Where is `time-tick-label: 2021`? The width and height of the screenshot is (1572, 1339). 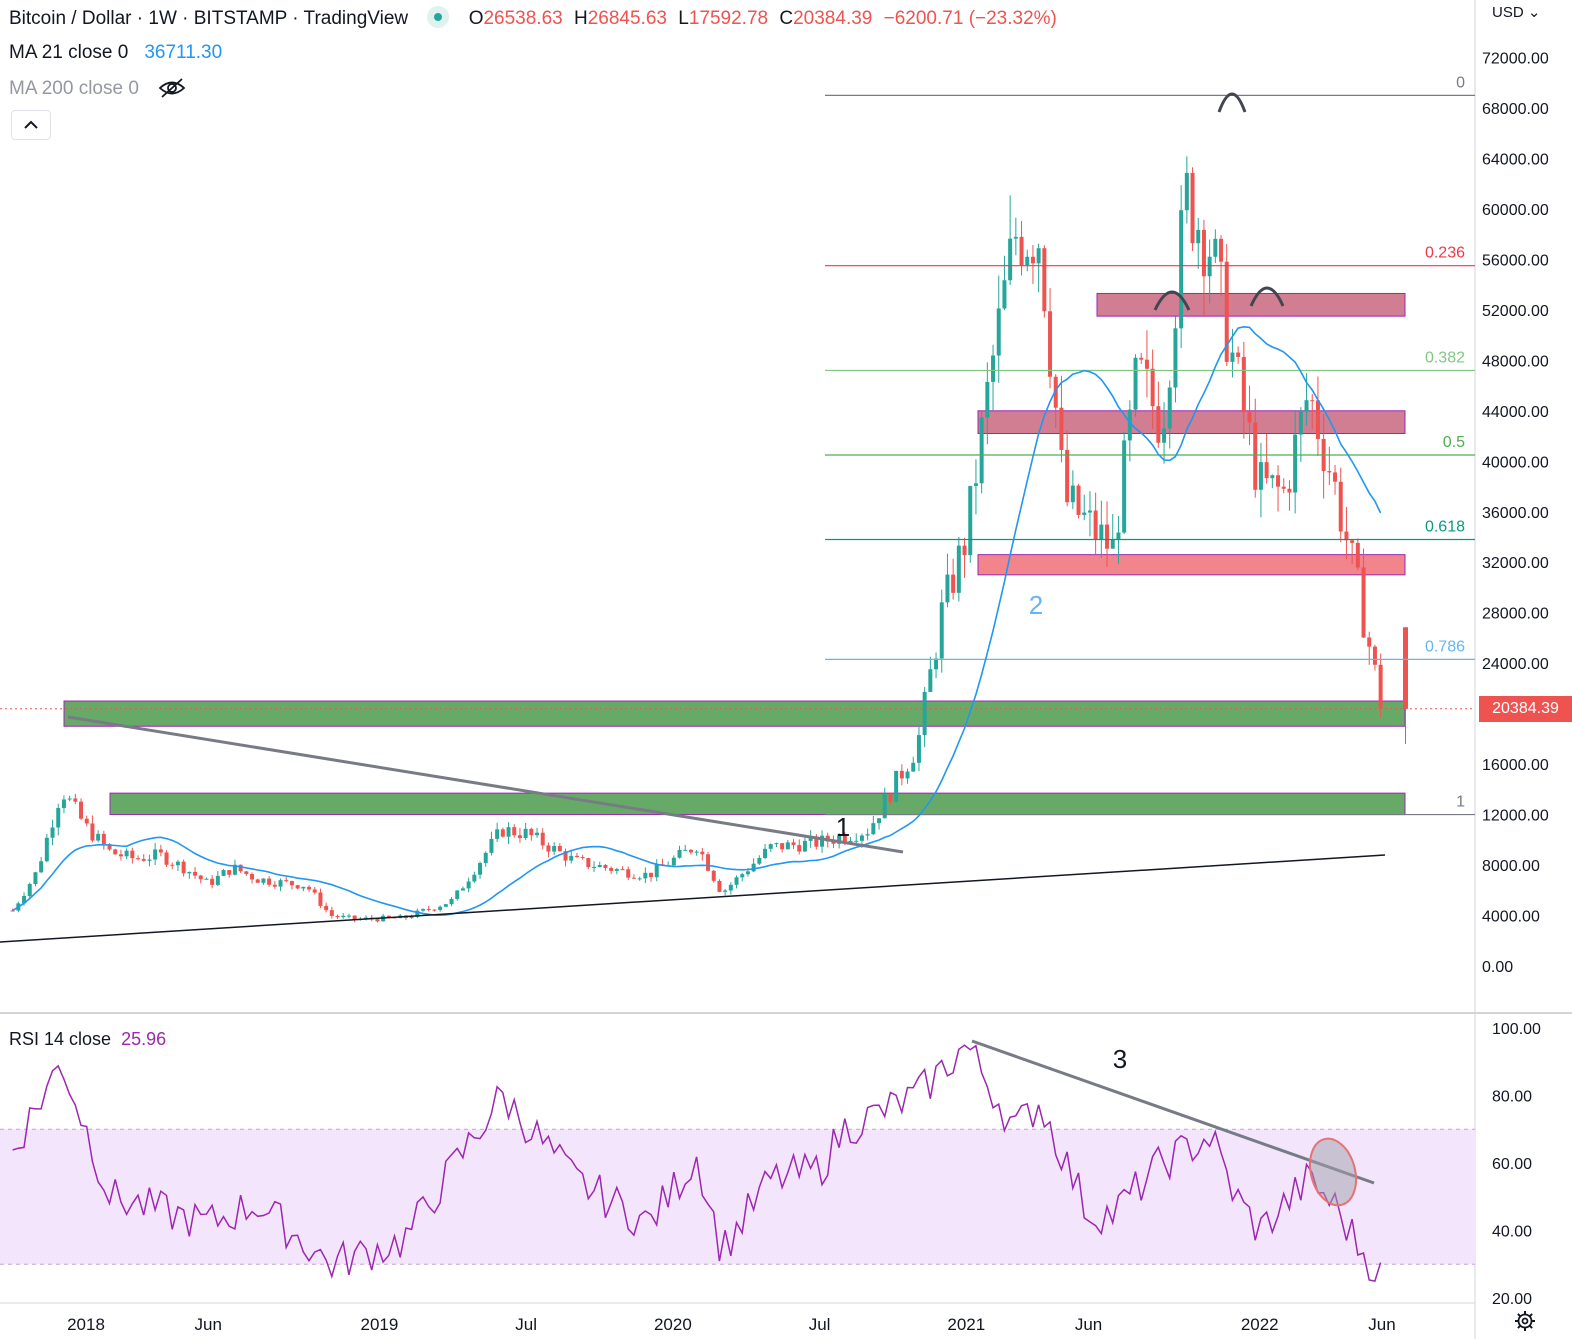 time-tick-label: 2021 is located at coordinates (966, 1324).